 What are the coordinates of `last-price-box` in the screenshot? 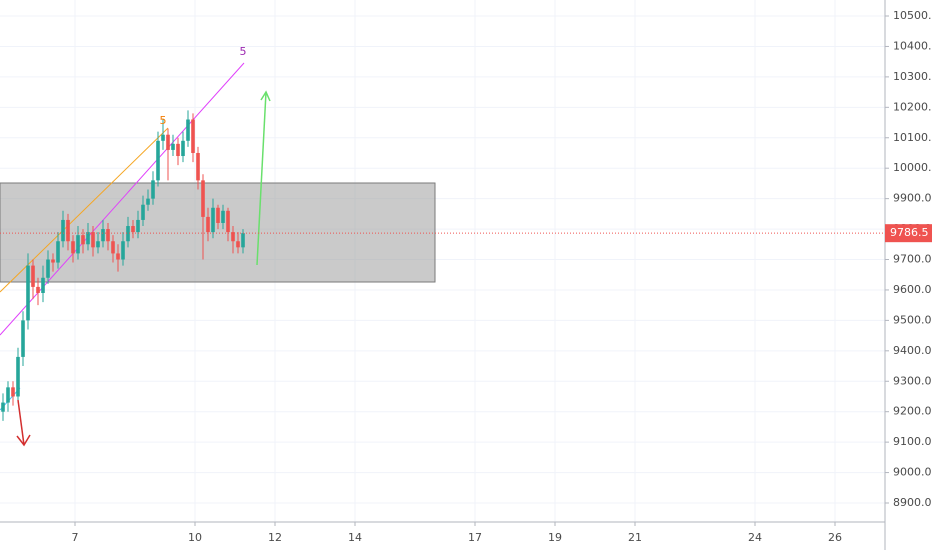 It's located at (908, 233).